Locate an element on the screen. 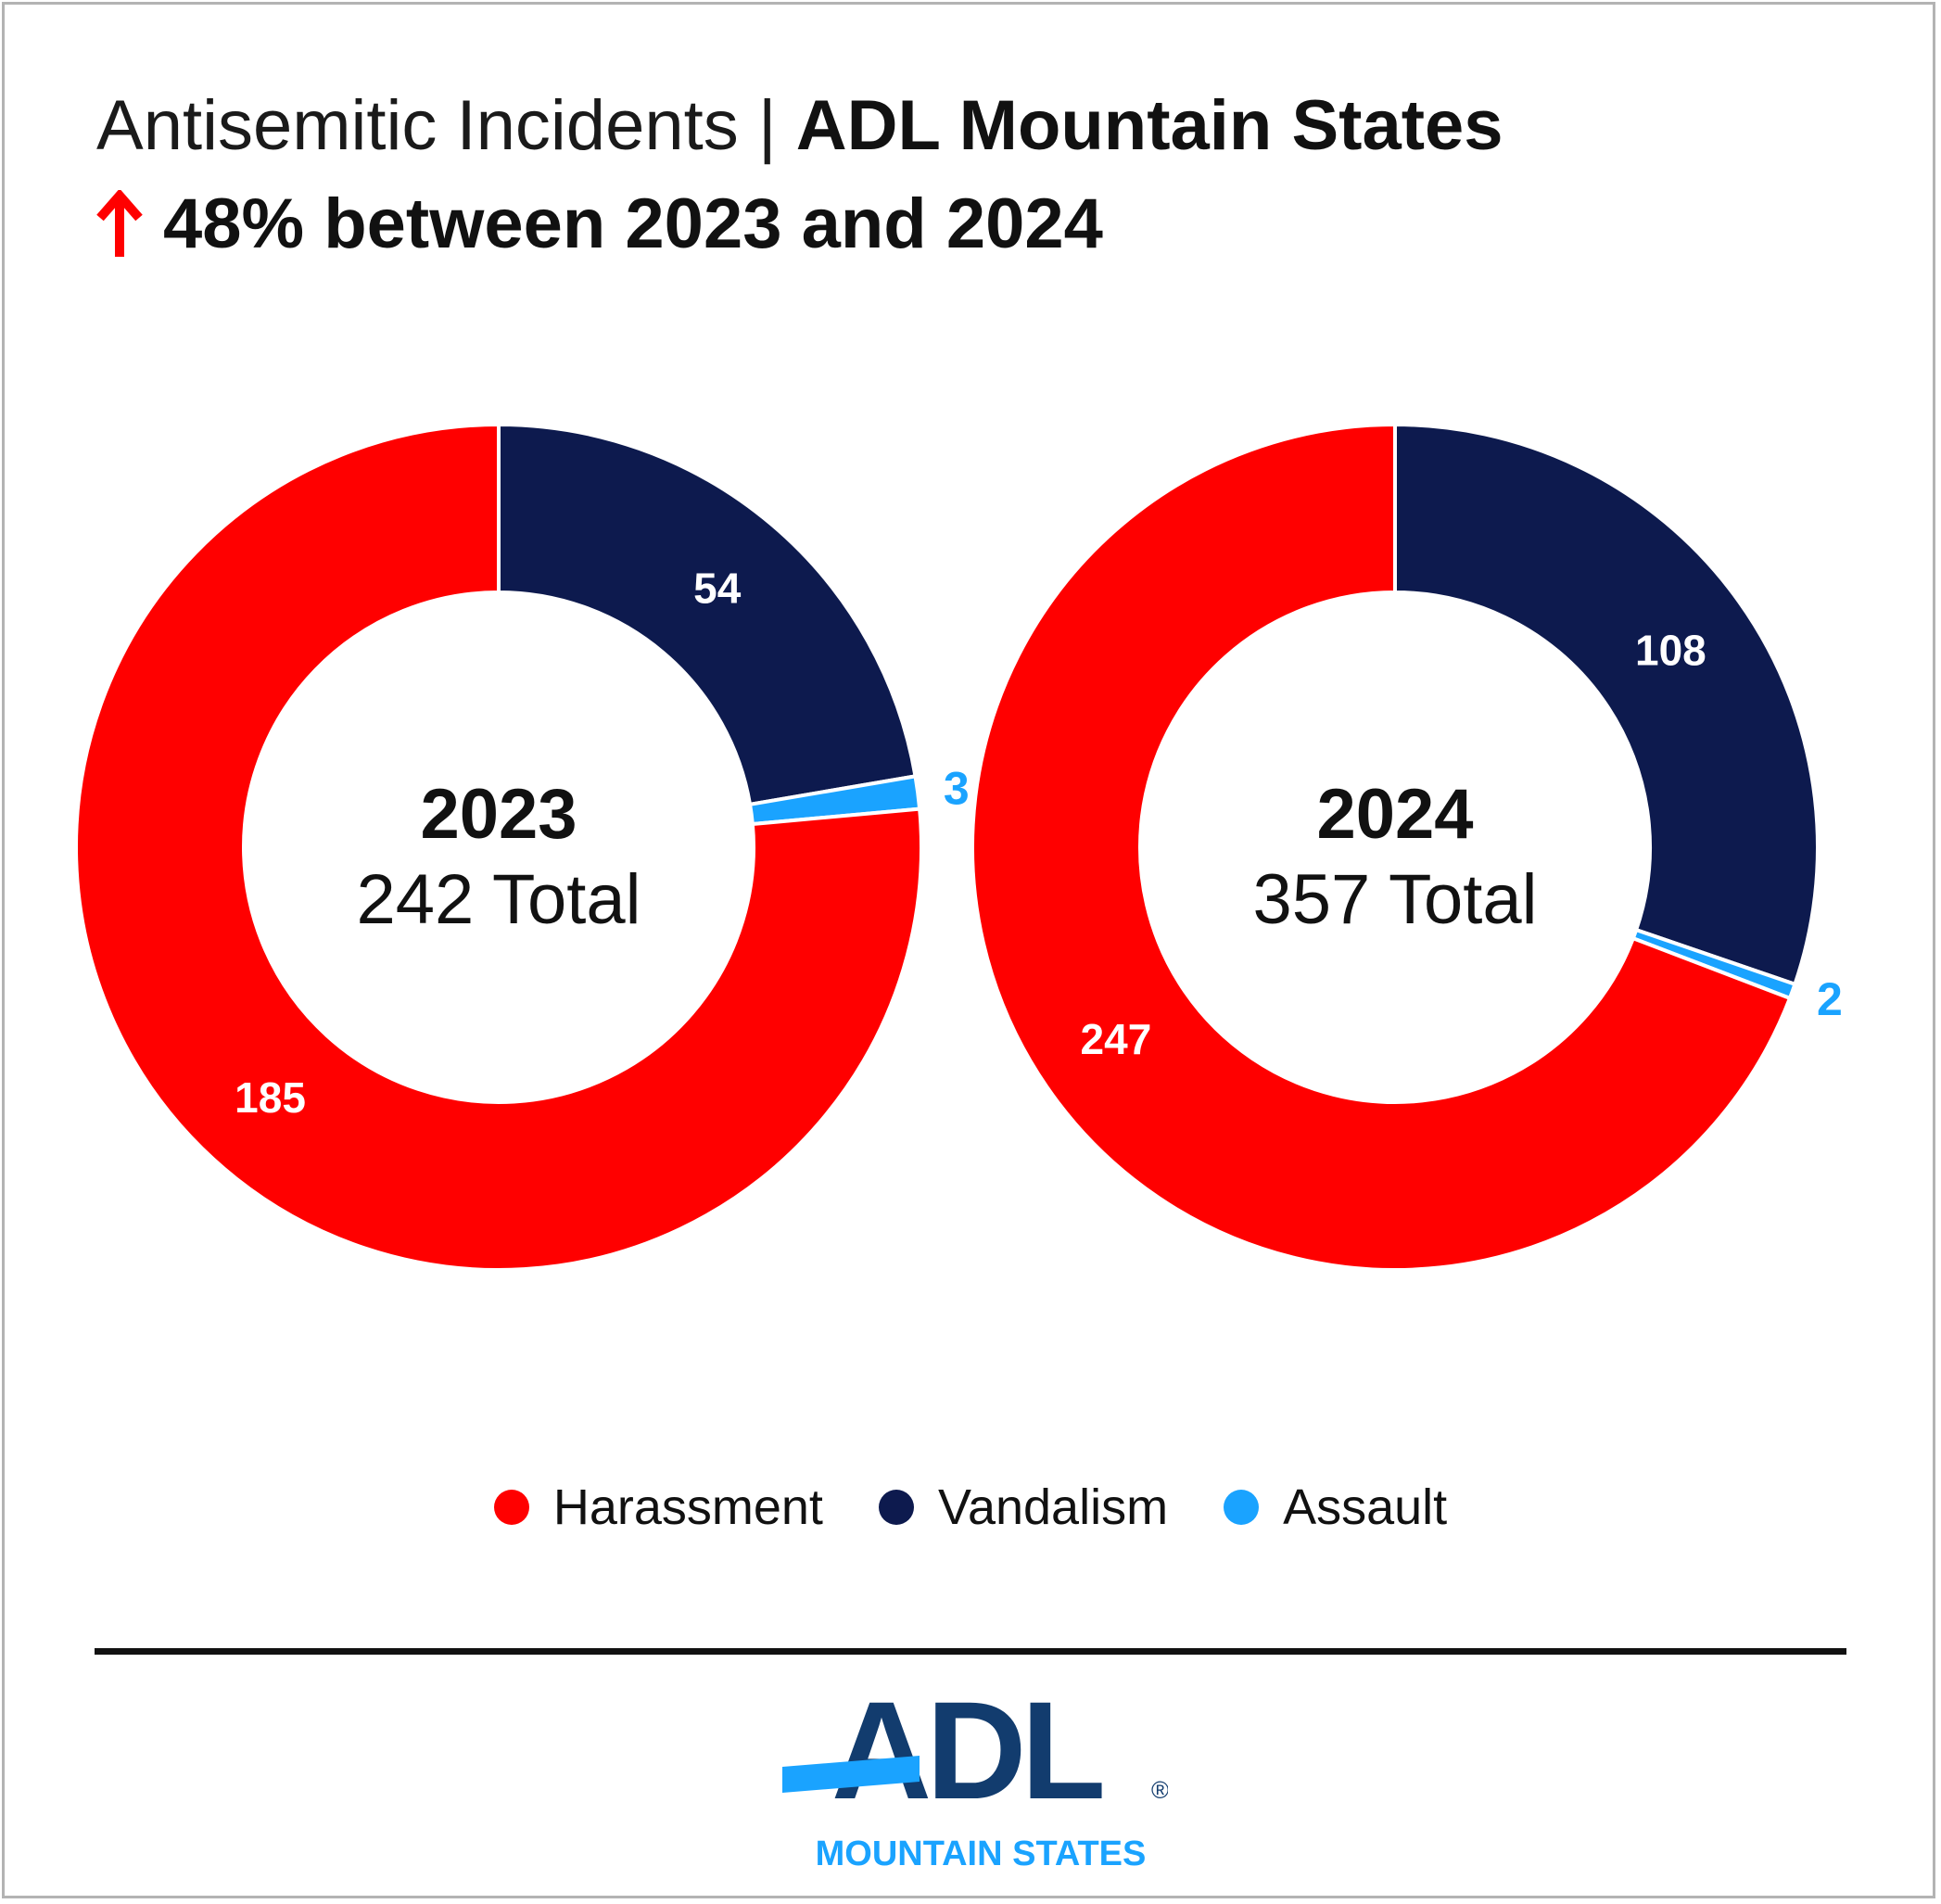 The width and height of the screenshot is (1941, 1904). data-label-harassment-2023: 185 is located at coordinates (270, 1097).